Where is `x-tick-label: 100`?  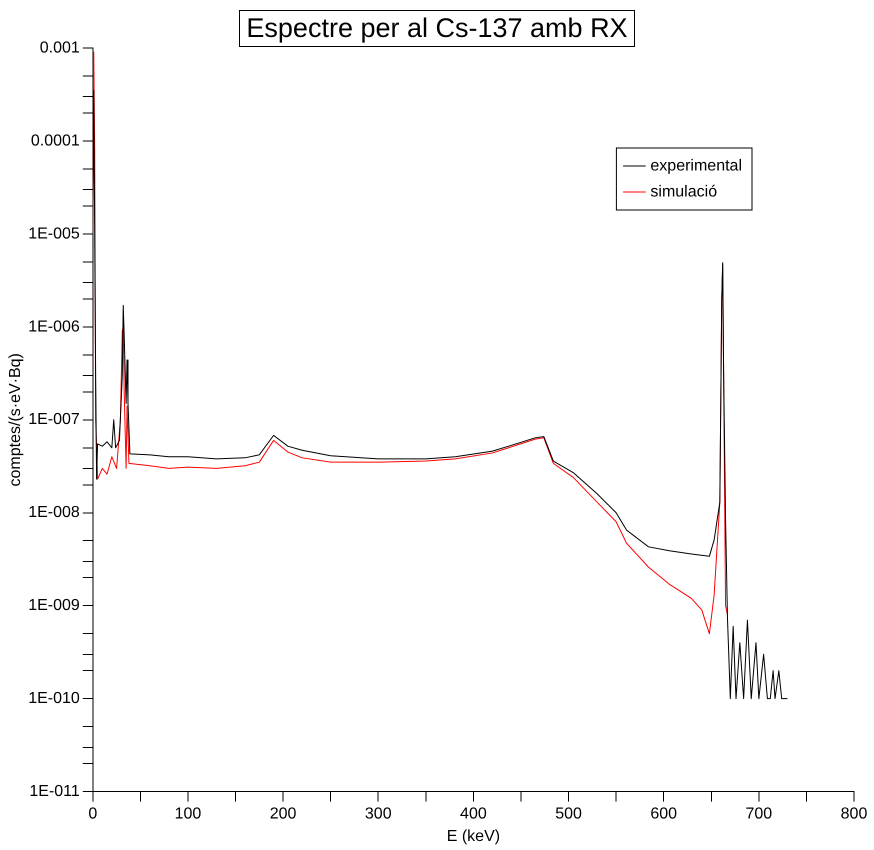
x-tick-label: 100 is located at coordinates (188, 814).